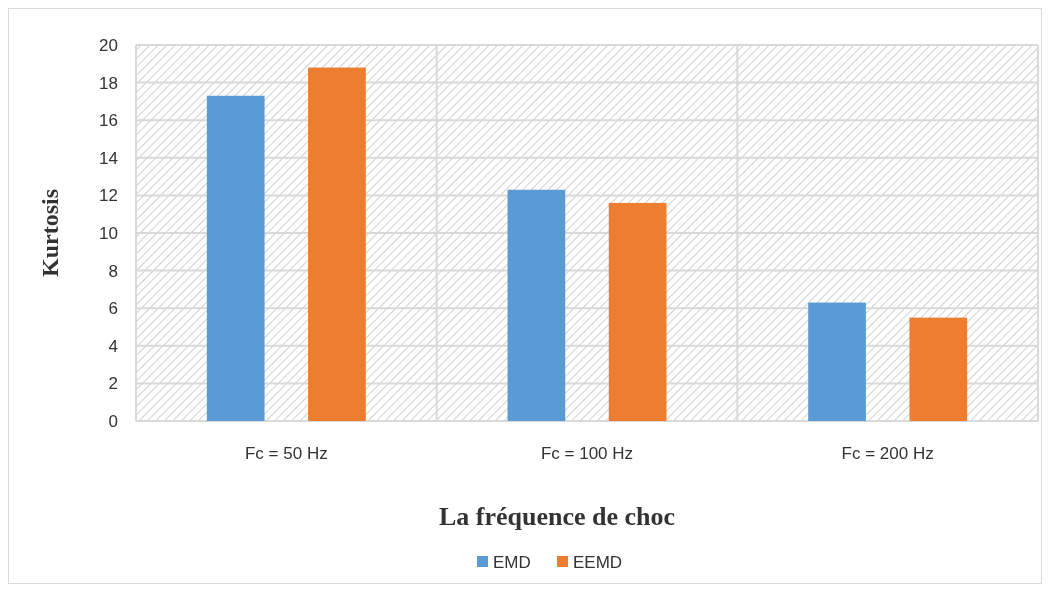 The image size is (1050, 592). What do you see at coordinates (108, 83) in the screenshot?
I see `y-tick-label: 18` at bounding box center [108, 83].